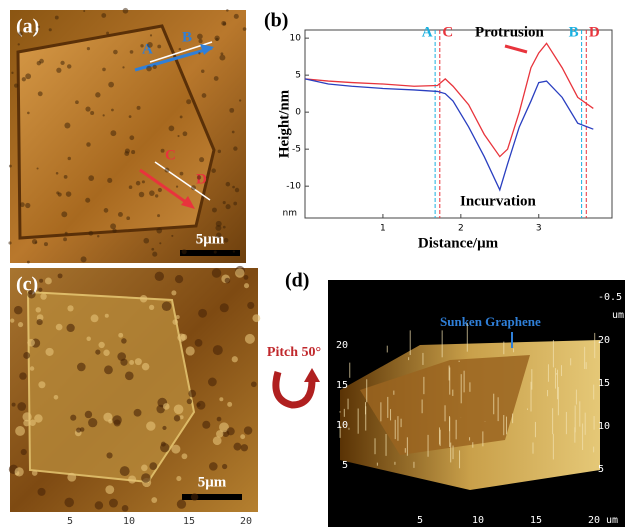 The image size is (627, 532). Describe the element at coordinates (165, 187) in the screenshot. I see `arrow` at that location.